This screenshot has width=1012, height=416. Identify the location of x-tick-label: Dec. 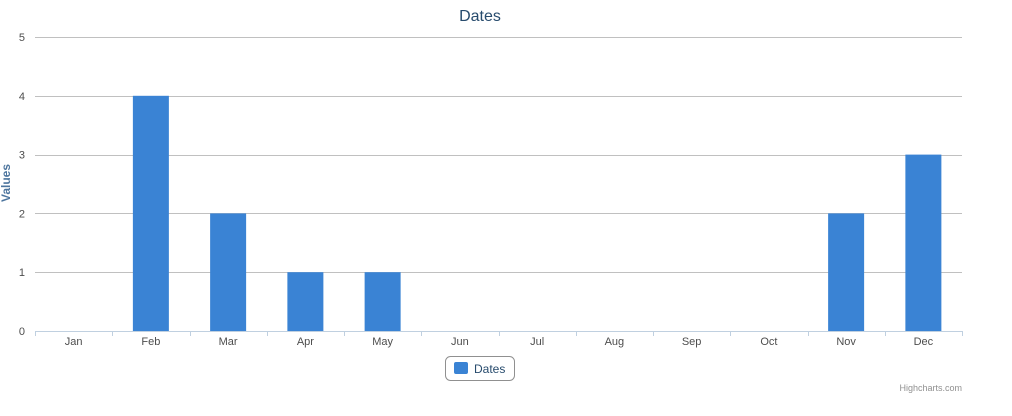
(924, 342).